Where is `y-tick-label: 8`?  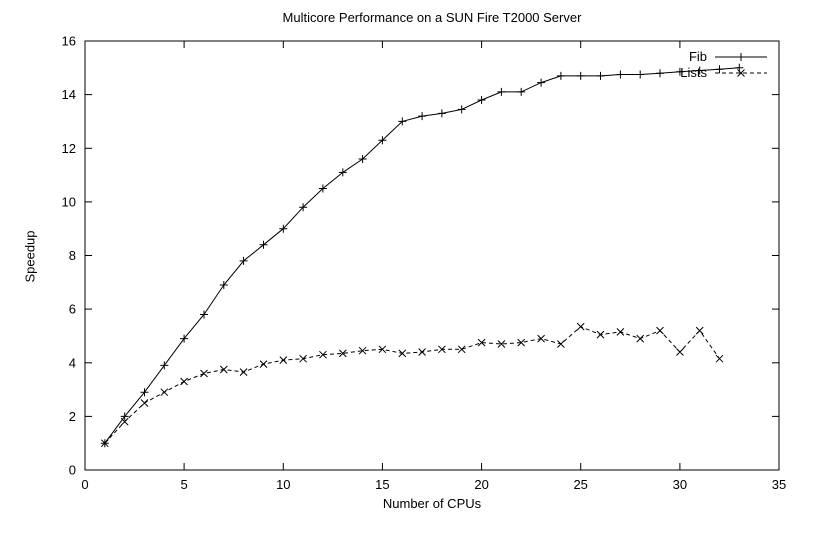
y-tick-label: 8 is located at coordinates (72, 255).